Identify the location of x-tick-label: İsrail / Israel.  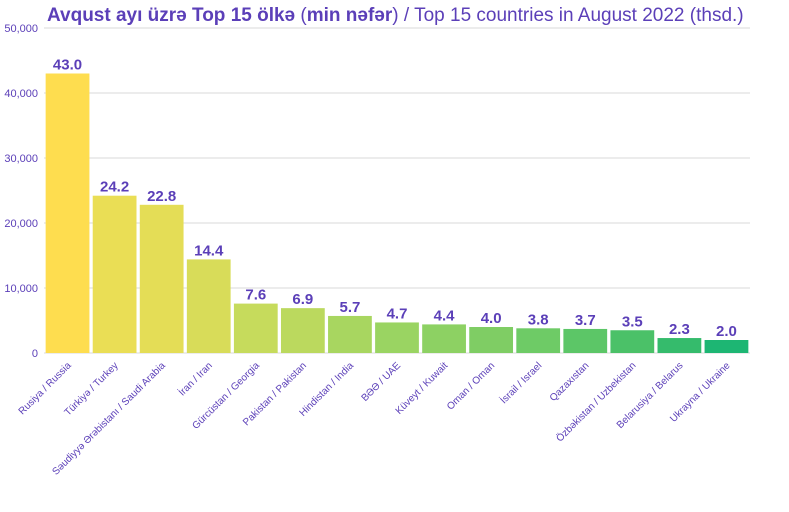
(520, 382).